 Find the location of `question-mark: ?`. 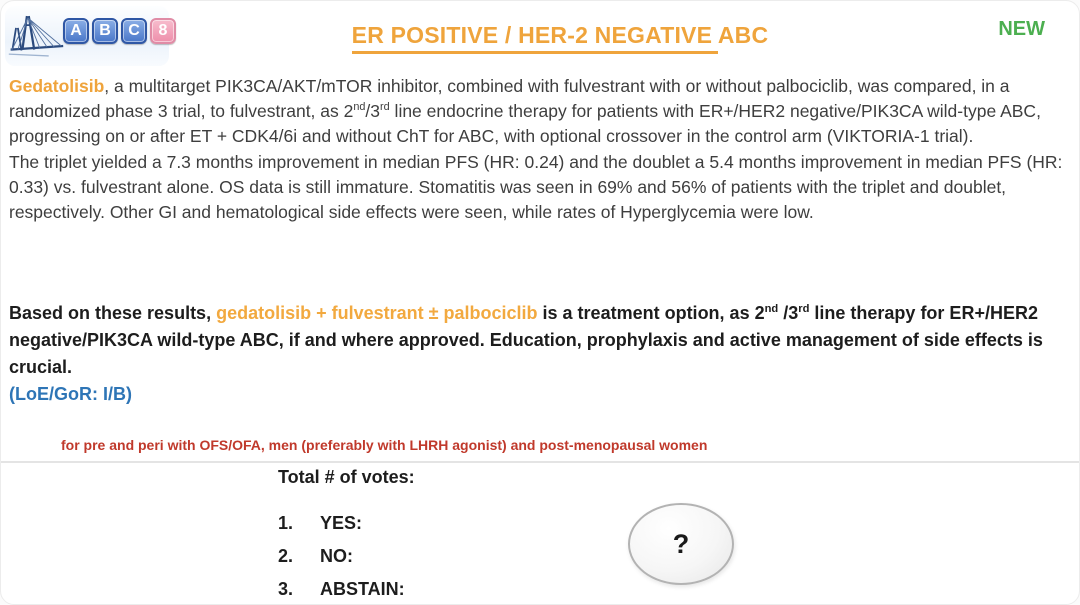

question-mark: ? is located at coordinates (681, 543).